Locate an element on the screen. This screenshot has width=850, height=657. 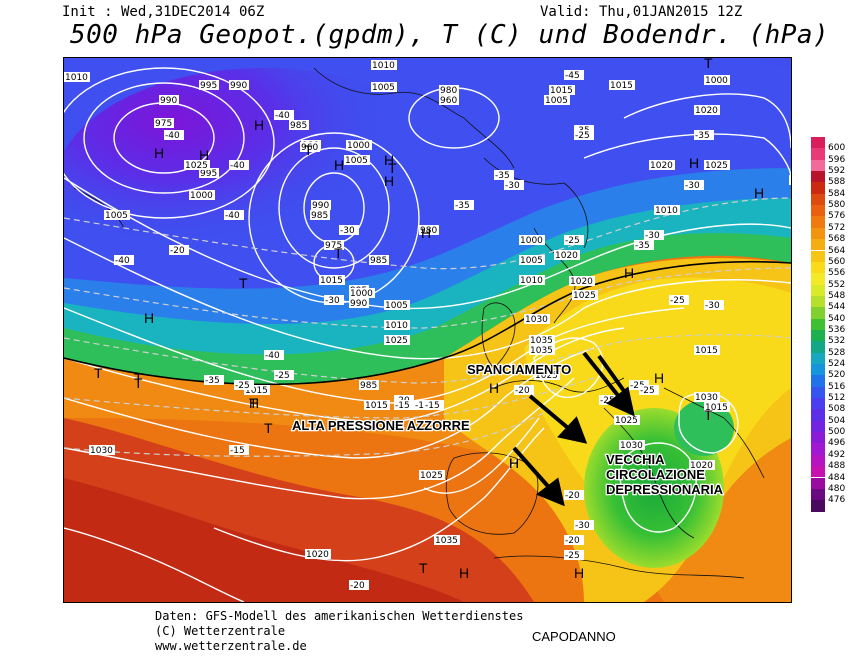
legend-label: 548 is located at coordinates (837, 295).